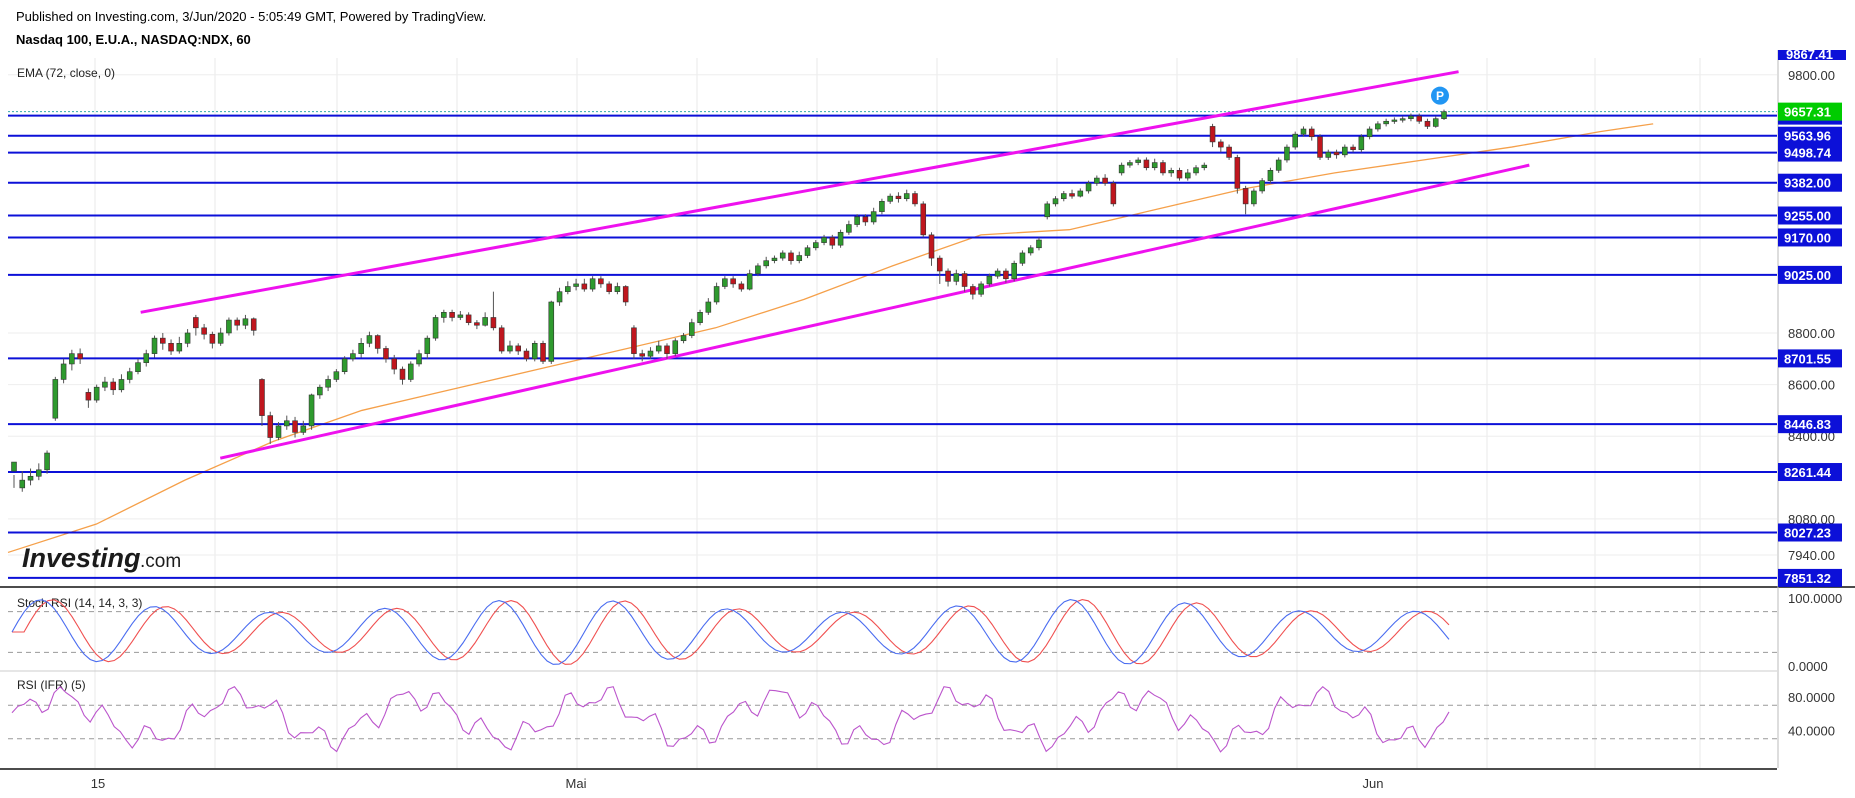  What do you see at coordinates (1809, 54) in the screenshot?
I see `price-tag-top-label: 9867.41` at bounding box center [1809, 54].